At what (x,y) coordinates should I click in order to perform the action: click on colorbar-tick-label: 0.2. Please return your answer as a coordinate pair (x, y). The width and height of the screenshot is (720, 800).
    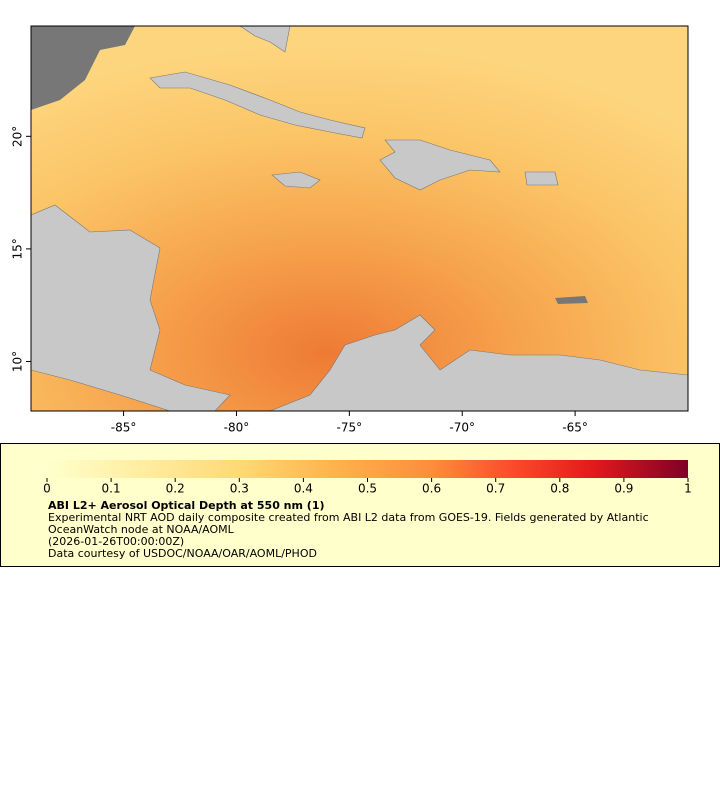
    Looking at the image, I should click on (175, 489).